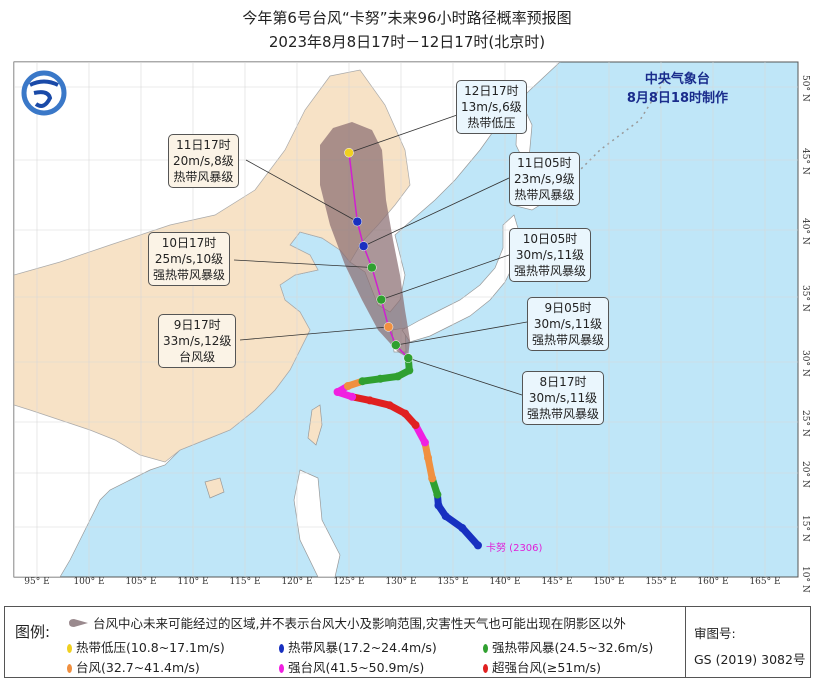 The width and height of the screenshot is (814, 692). What do you see at coordinates (568, 646) in the screenshot?
I see `legend-item-sts: 强热带风暴(24.5~32.6m/s)` at bounding box center [568, 646].